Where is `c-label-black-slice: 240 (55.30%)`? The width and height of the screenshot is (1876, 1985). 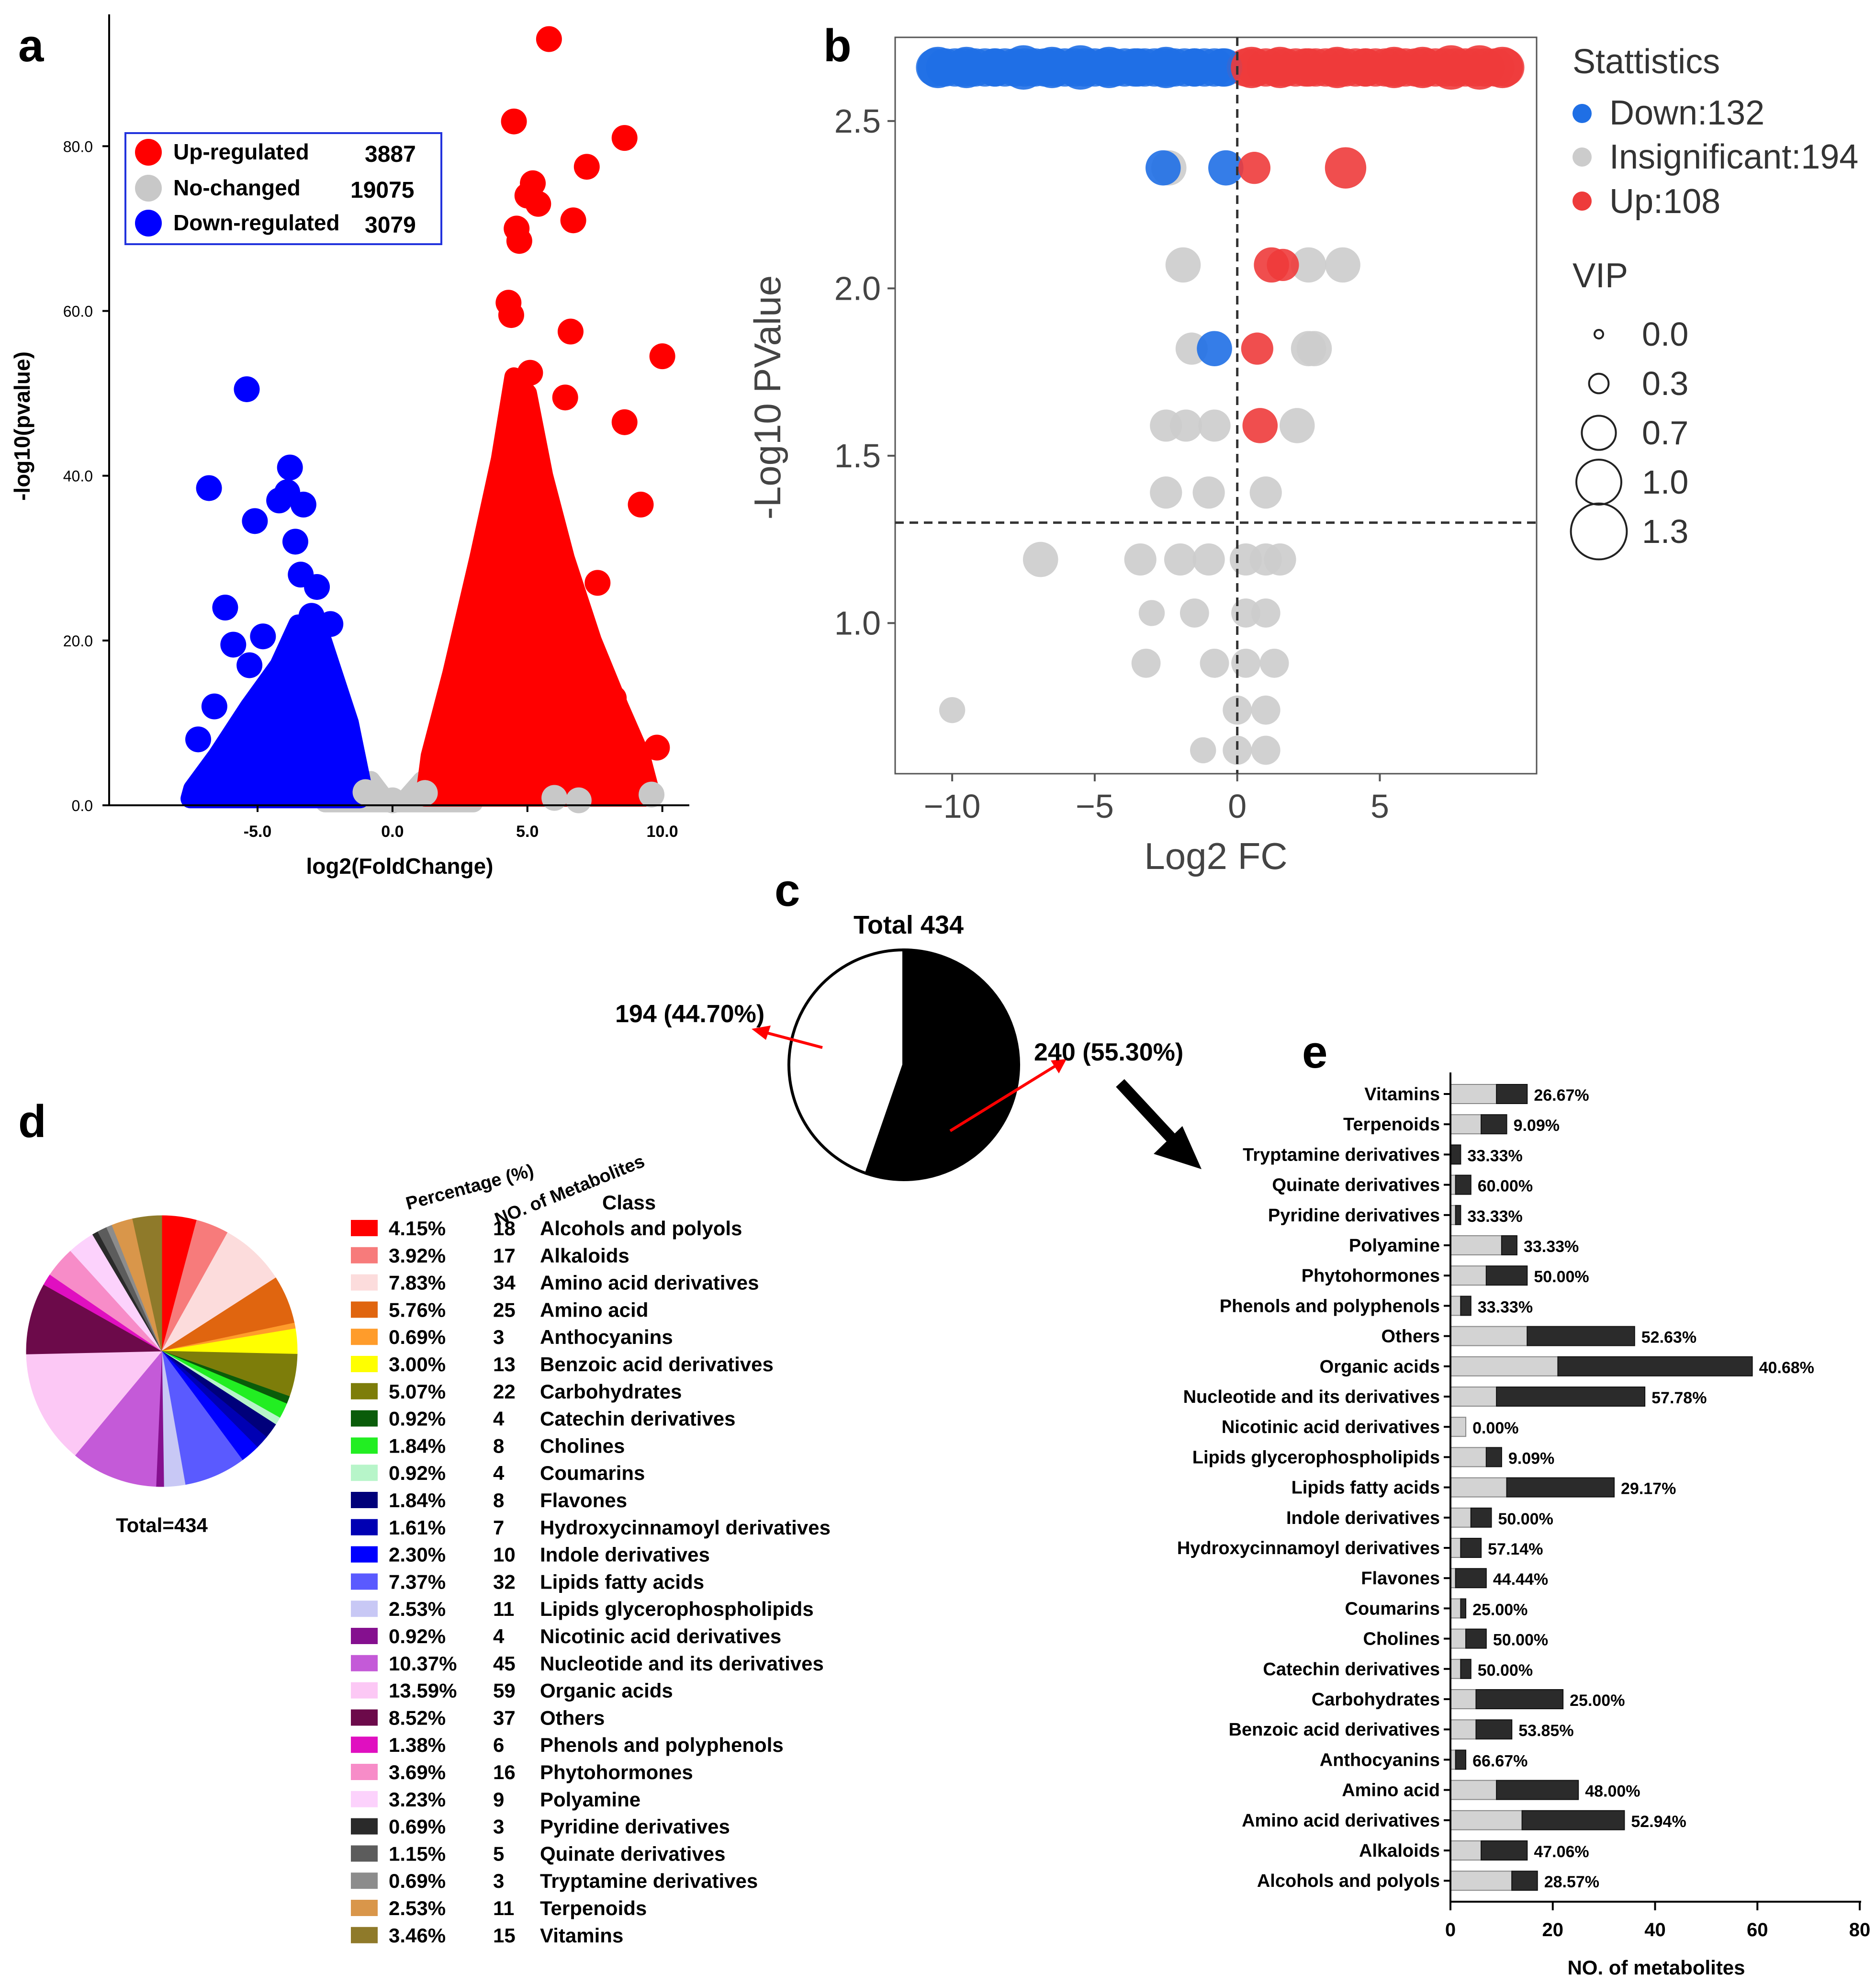 c-label-black-slice: 240 (55.30%) is located at coordinates (1108, 1052).